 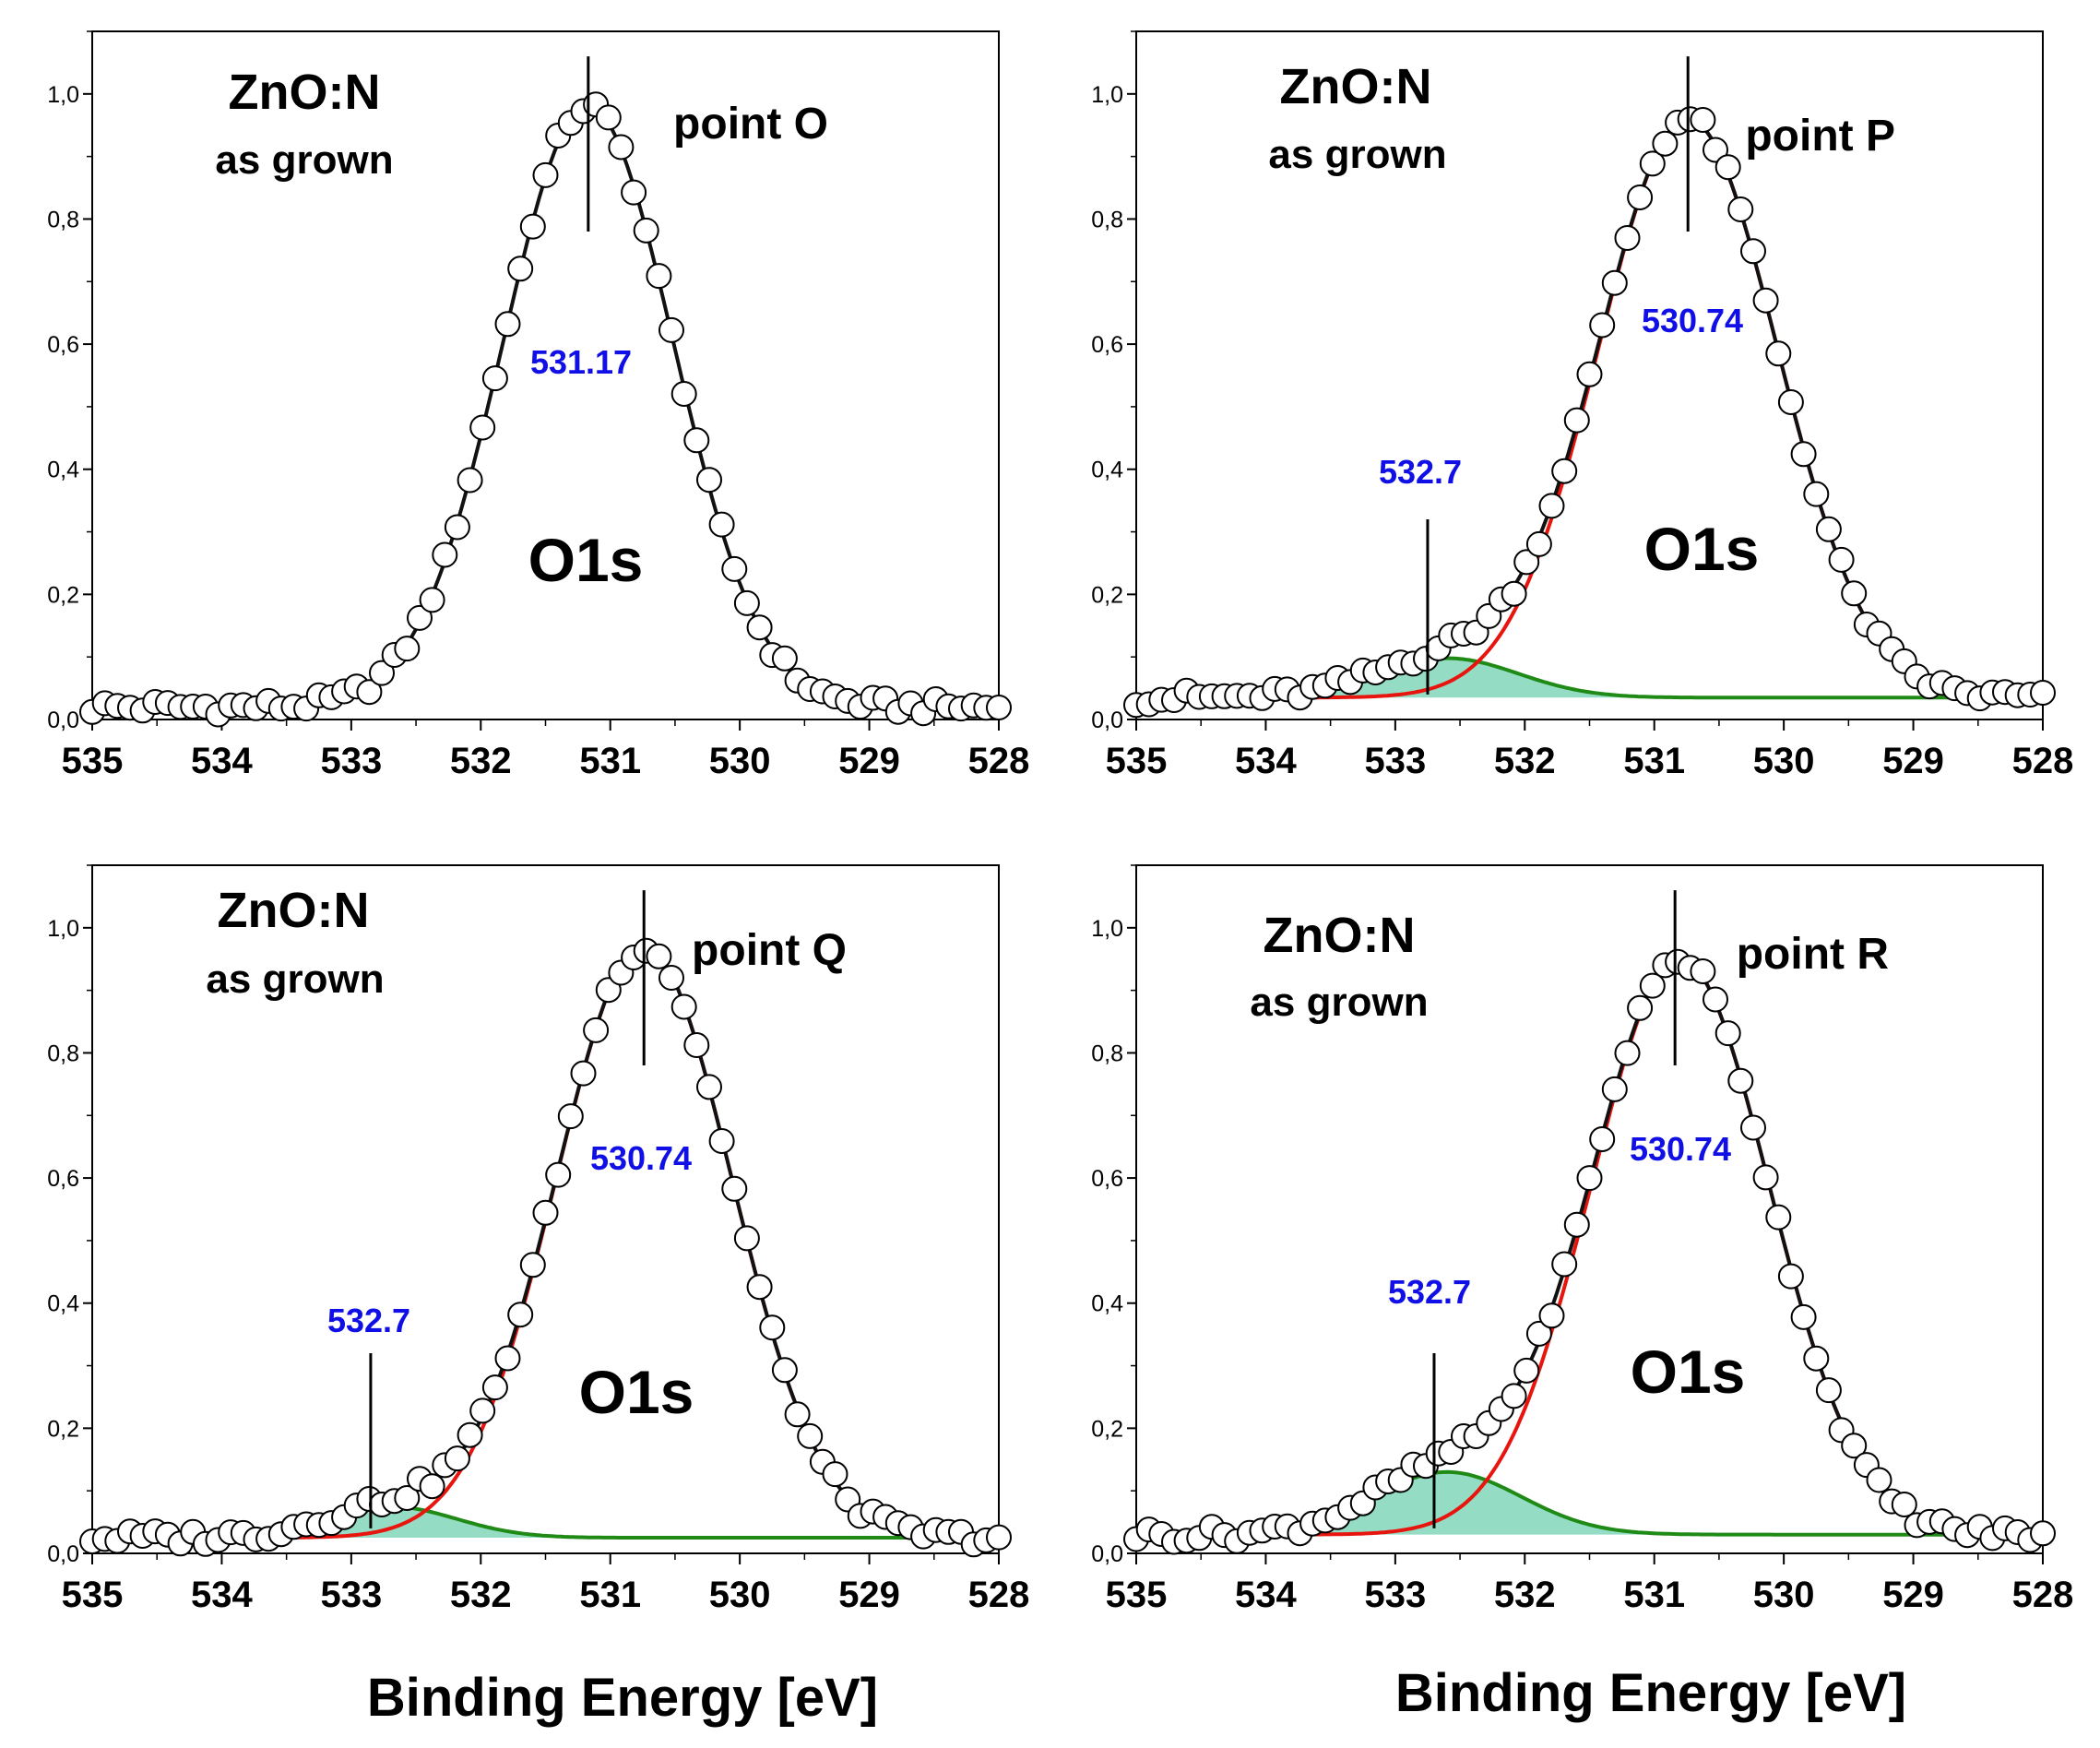 I want to click on x-tick-label: 529, so click(x=1913, y=761).